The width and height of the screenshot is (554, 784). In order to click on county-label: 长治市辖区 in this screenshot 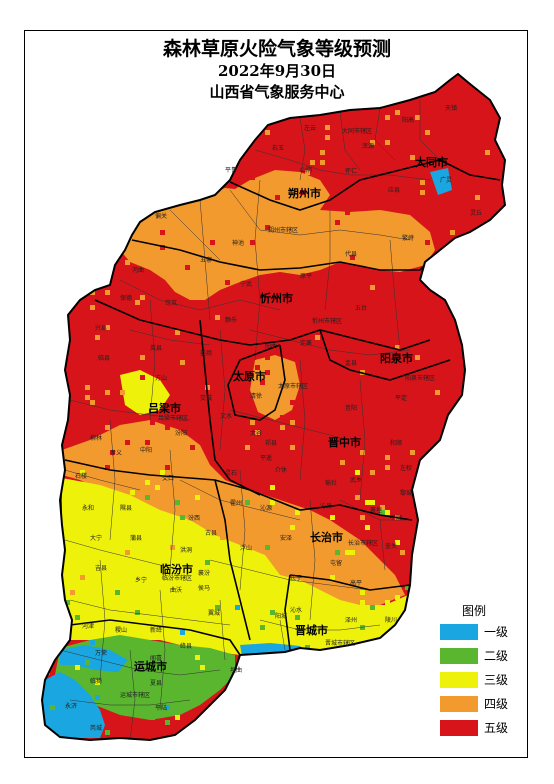, I will do `click(363, 543)`.